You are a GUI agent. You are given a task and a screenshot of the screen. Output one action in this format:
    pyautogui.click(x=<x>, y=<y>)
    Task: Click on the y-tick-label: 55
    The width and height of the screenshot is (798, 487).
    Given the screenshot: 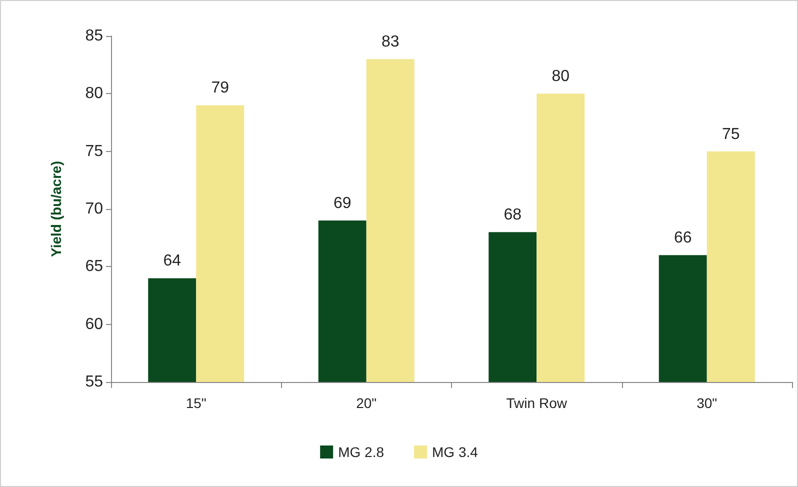 What is the action you would take?
    pyautogui.click(x=94, y=382)
    